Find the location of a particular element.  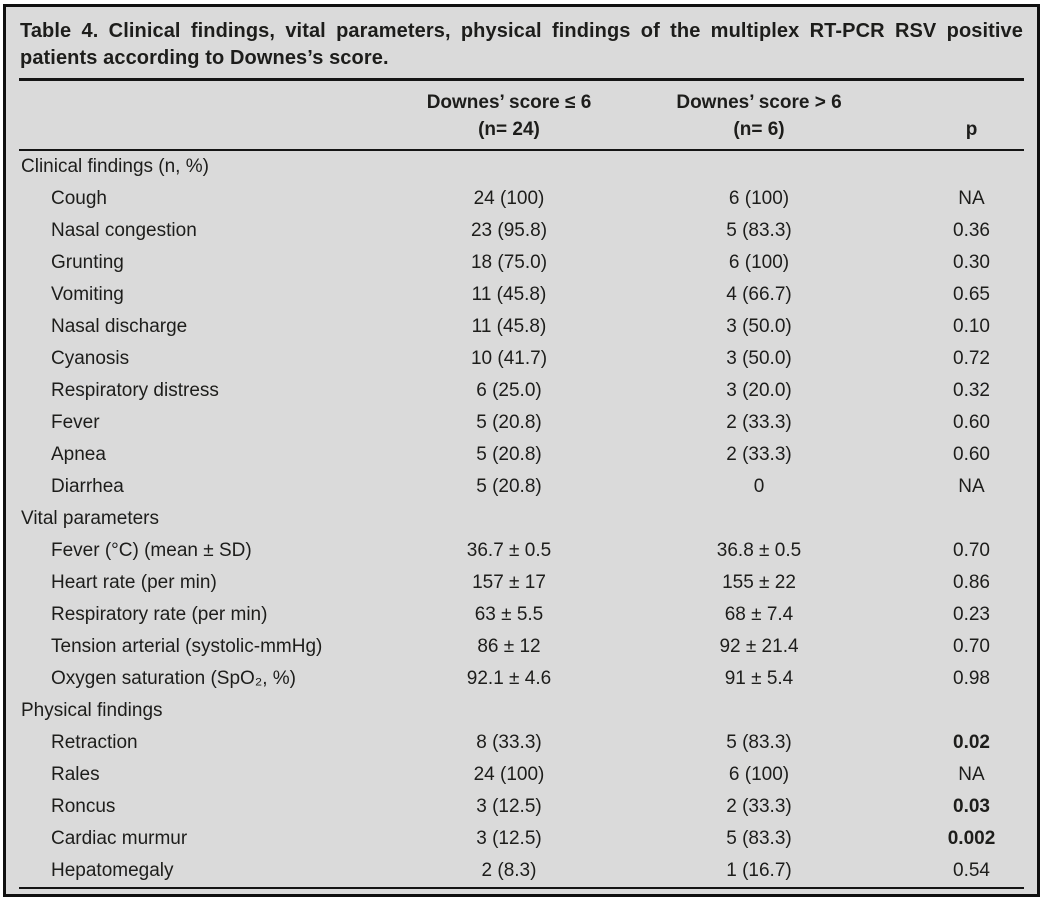

table-row: Nasal discharge 11 (45.8) 3 (50.0) 0.10 is located at coordinates (521, 327).